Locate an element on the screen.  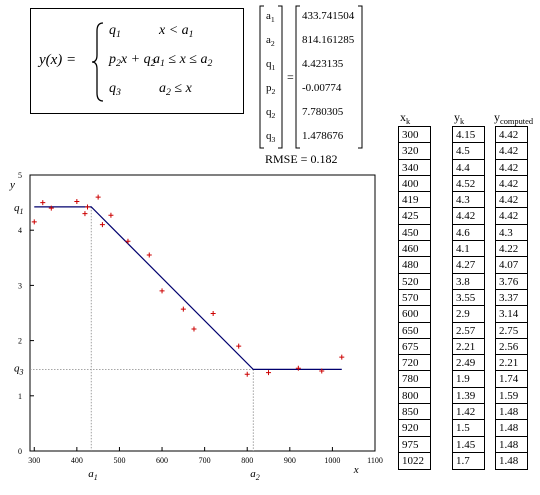
x-cell: 675 is located at coordinates (414, 347).